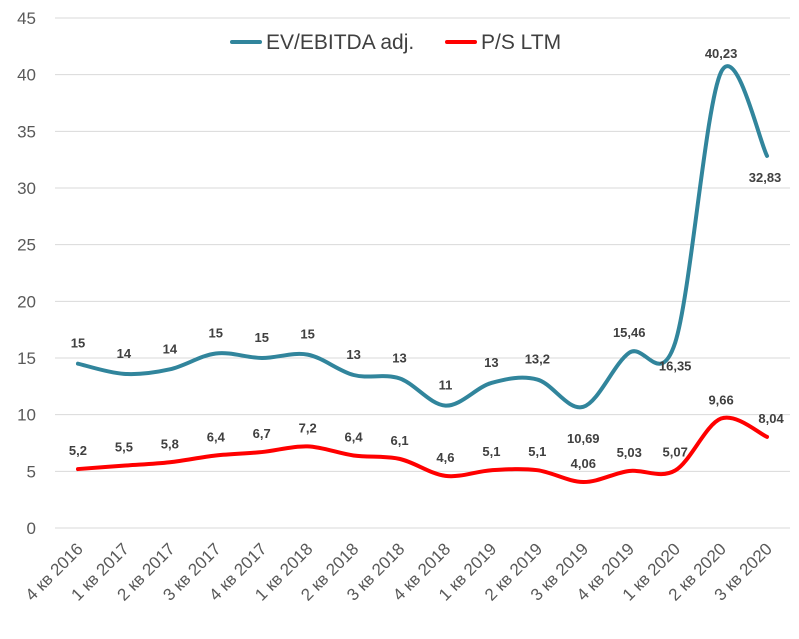  I want to click on y-tick-label: 25, so click(26, 245).